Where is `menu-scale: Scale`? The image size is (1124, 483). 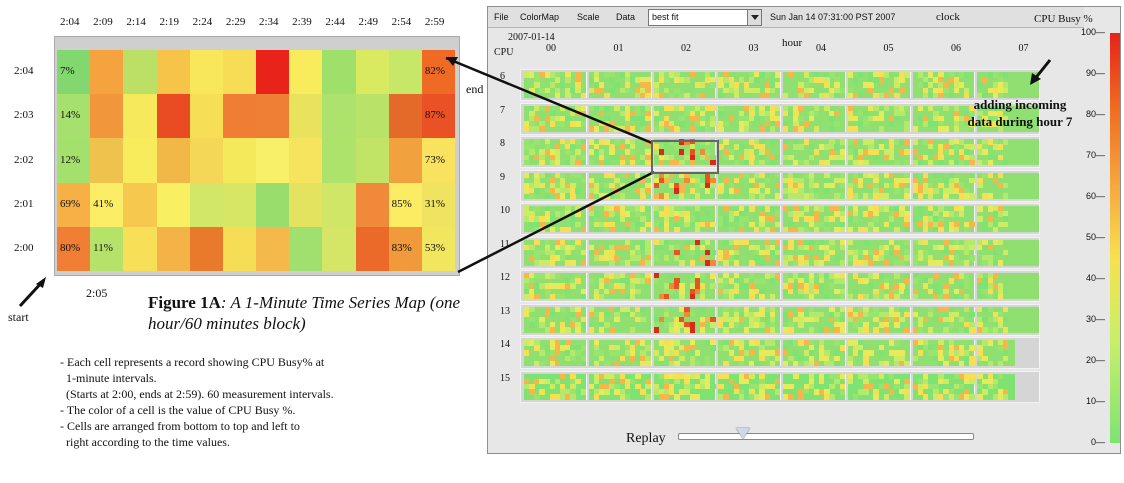
menu-scale: Scale is located at coordinates (588, 17).